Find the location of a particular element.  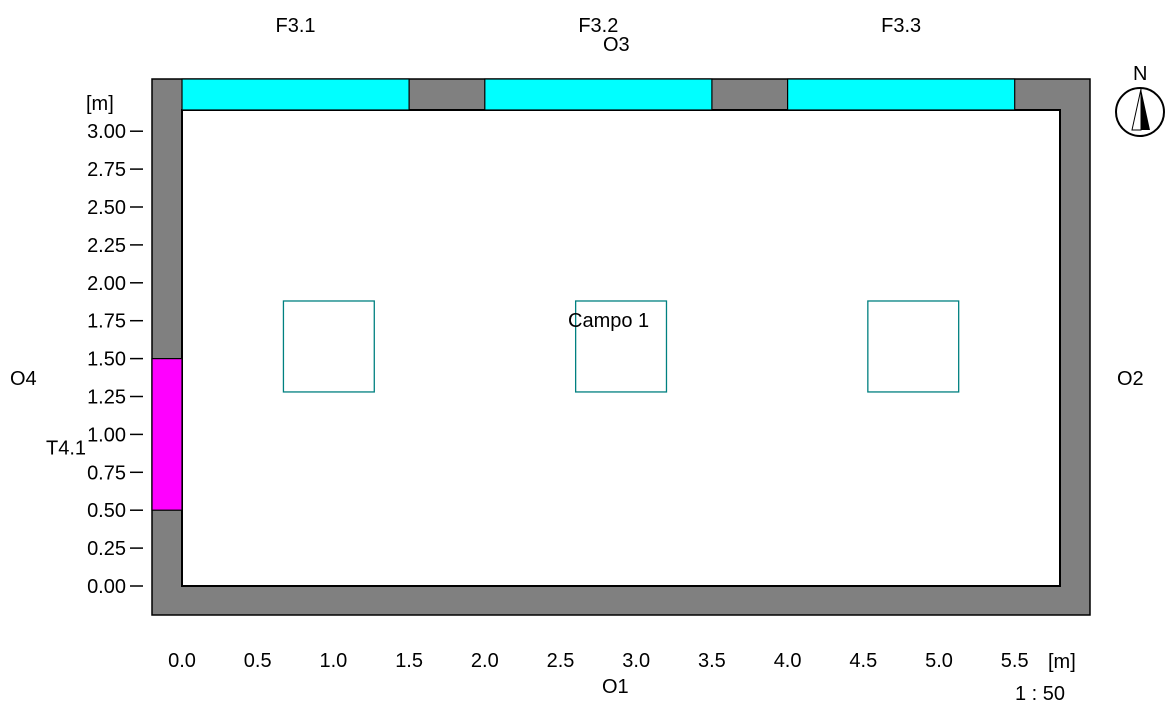

north-arrow-icon: N is located at coordinates (1140, 100).